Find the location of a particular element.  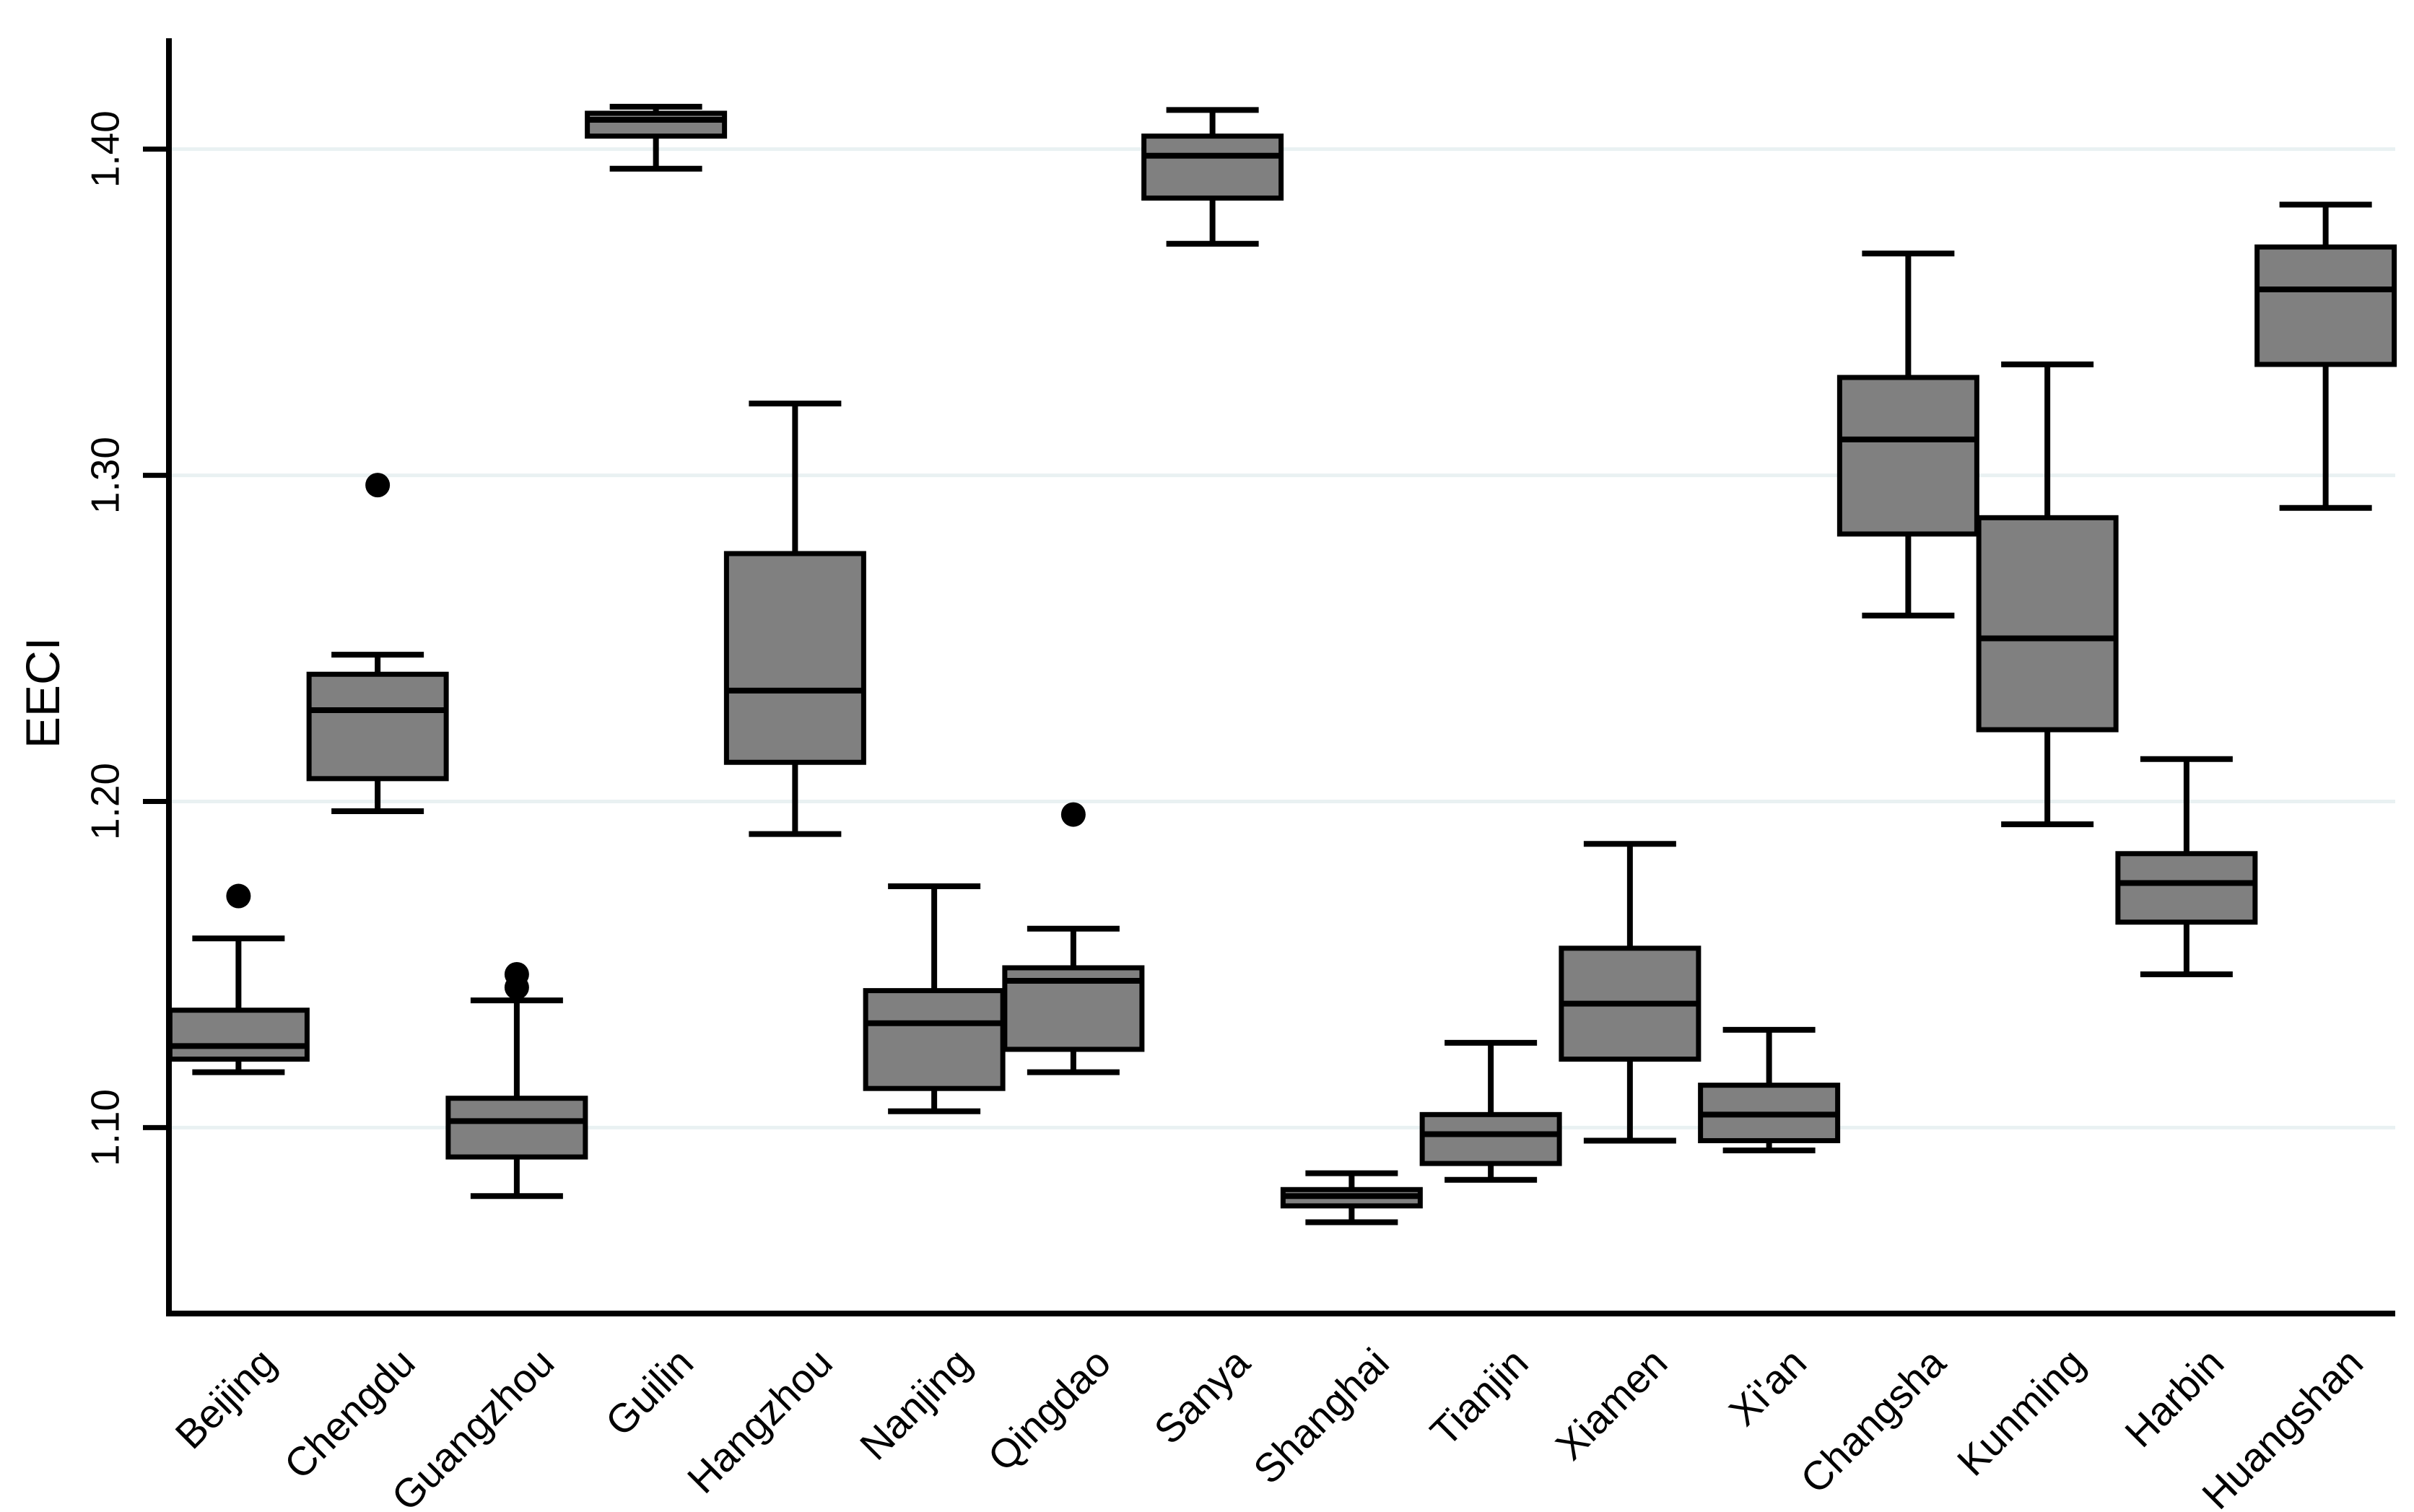

x-category-label: Qingdao is located at coordinates (1049, 1410).